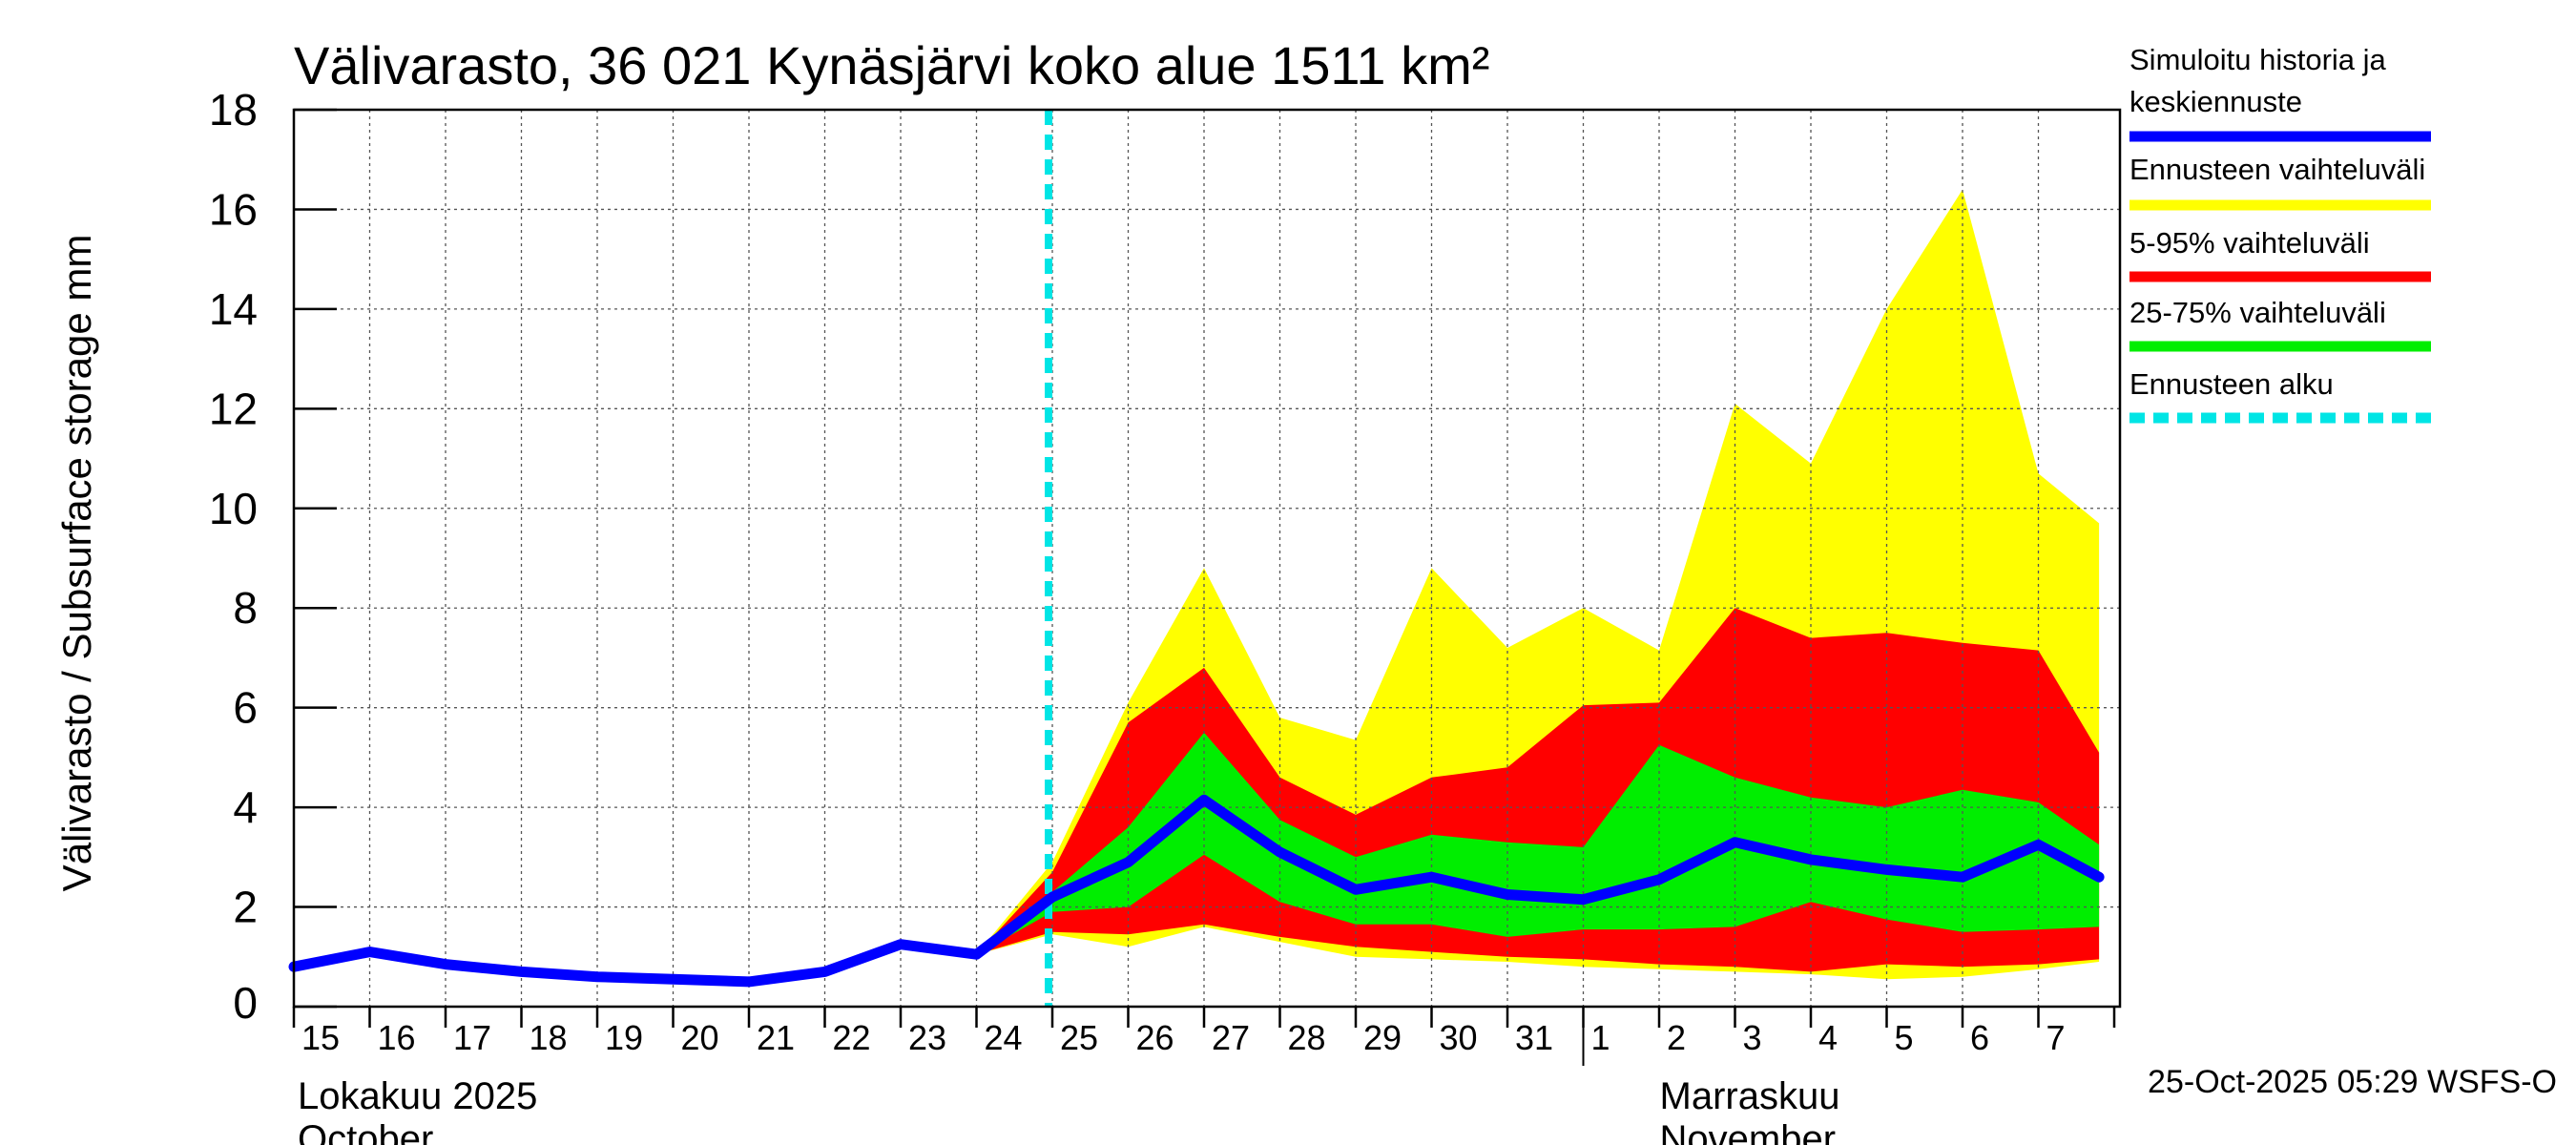  Describe the element at coordinates (233, 209) in the screenshot. I see `y-tick-label: 16` at that location.